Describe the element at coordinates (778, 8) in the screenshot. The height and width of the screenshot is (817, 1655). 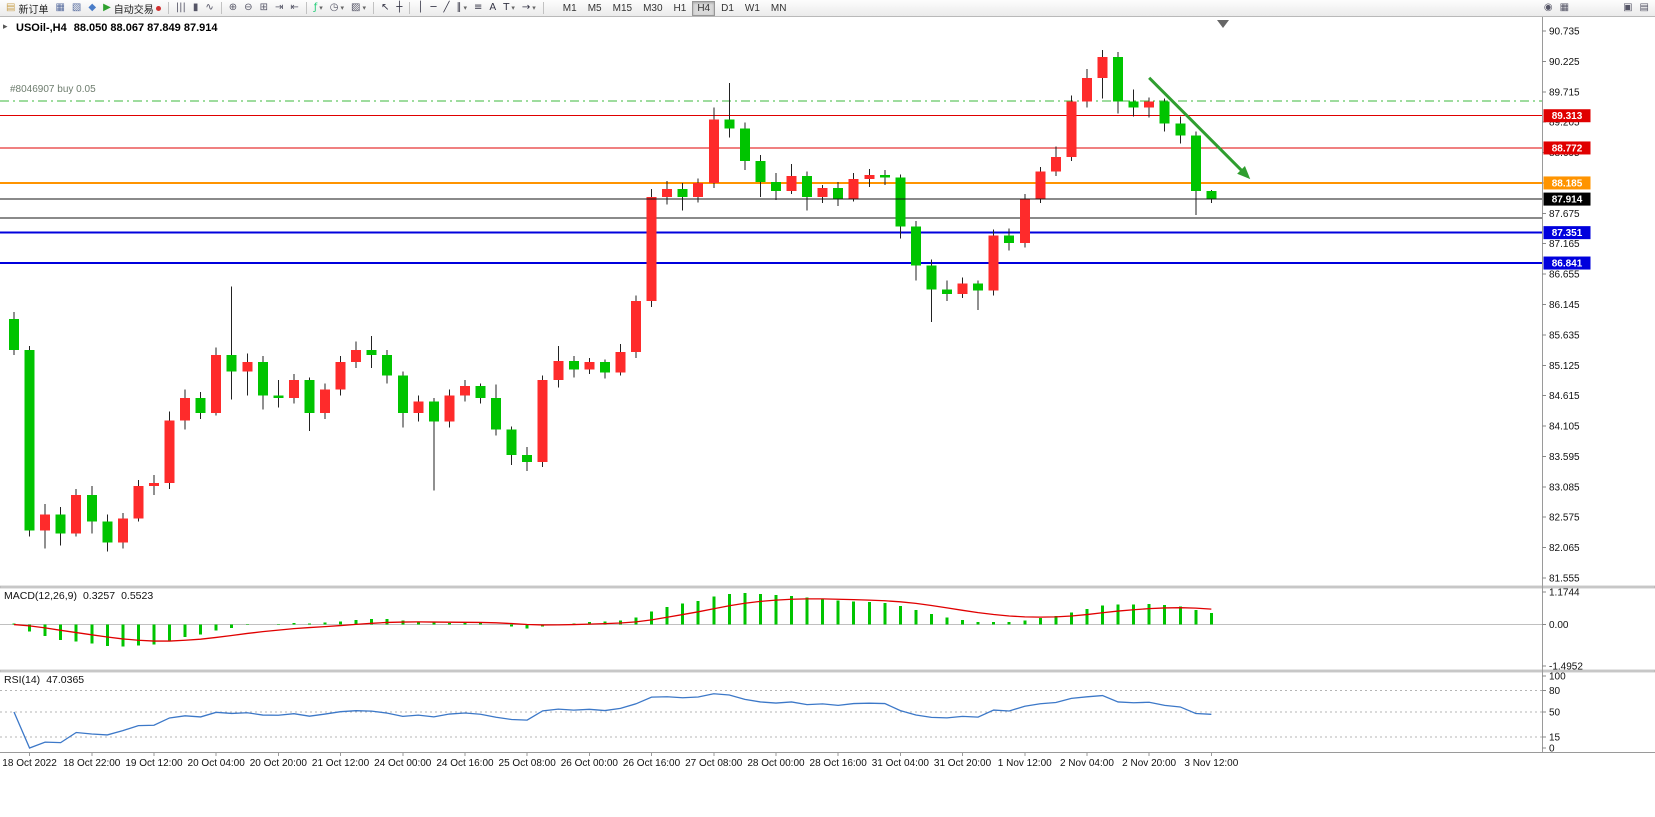
I see `timeframe-mn: MN` at that location.